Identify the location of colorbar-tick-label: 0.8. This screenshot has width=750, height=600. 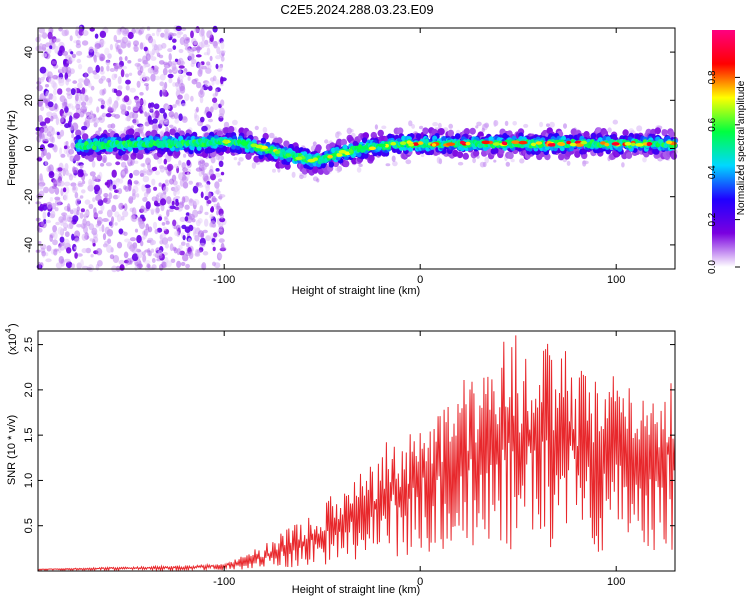
(712, 77).